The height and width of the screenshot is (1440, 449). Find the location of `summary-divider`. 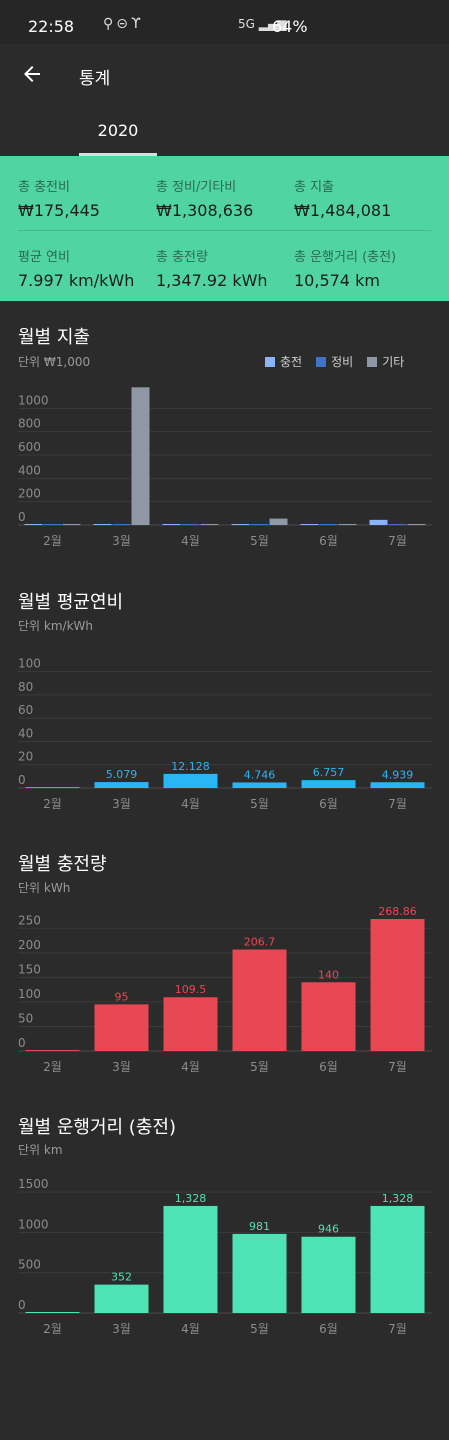

summary-divider is located at coordinates (224, 230).